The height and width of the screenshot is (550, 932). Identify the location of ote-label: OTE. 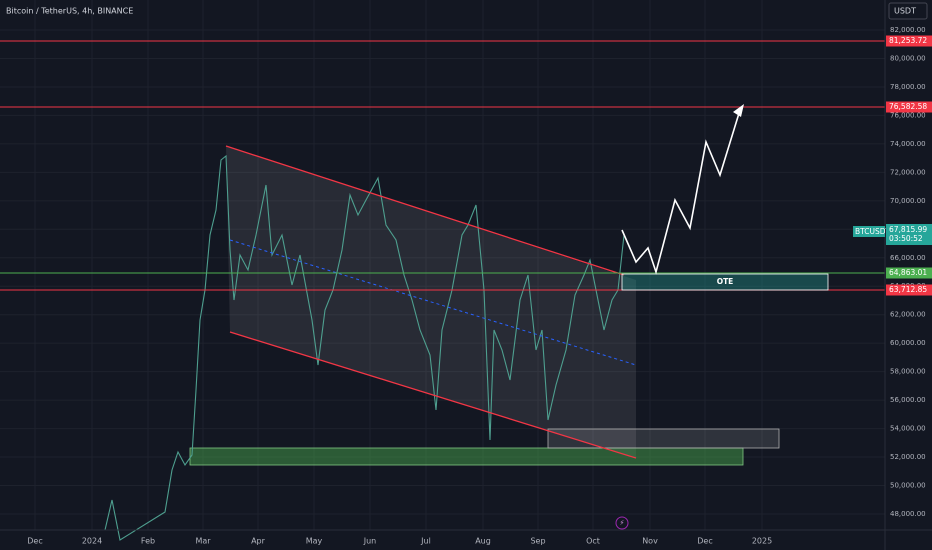
(725, 281).